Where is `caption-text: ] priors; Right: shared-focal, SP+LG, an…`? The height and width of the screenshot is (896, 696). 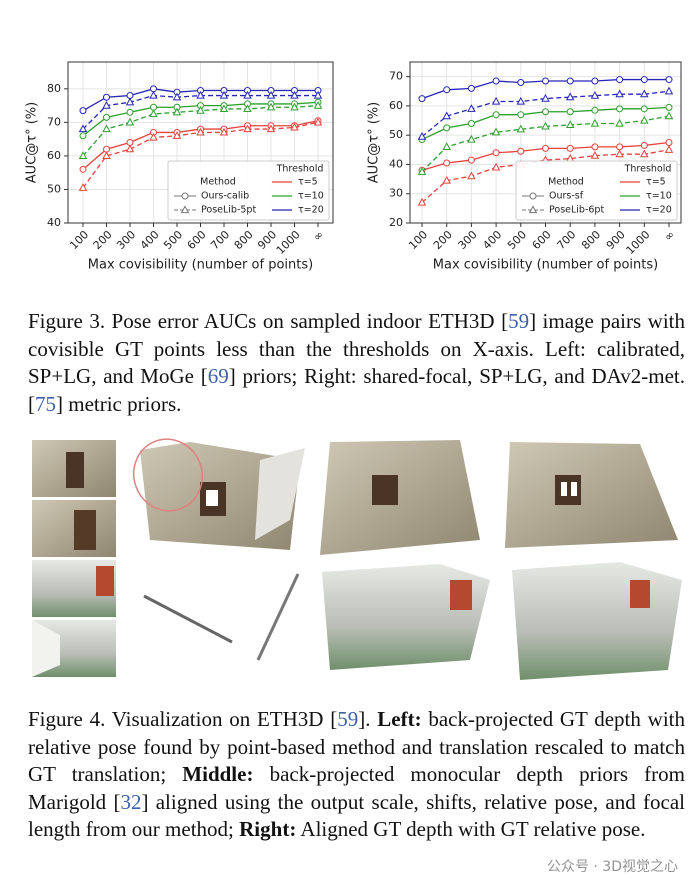
caption-text: ] priors; Right: shared-focal, SP+LG, an… is located at coordinates (357, 390).